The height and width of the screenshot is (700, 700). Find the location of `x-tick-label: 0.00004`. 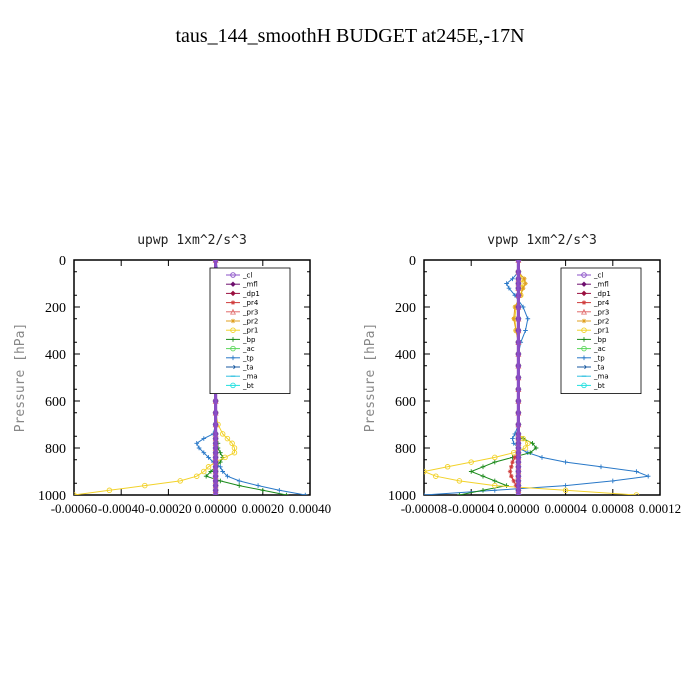

x-tick-label: 0.00004 is located at coordinates (565, 508).